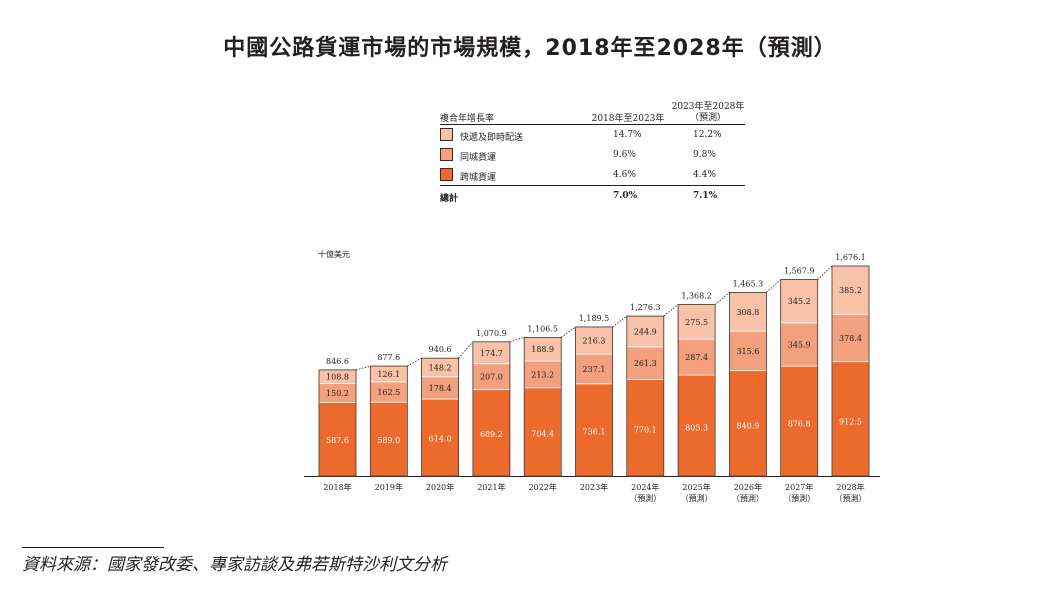 The height and width of the screenshot is (607, 1060). I want to click on segment-value-label: 912.5, so click(850, 422).